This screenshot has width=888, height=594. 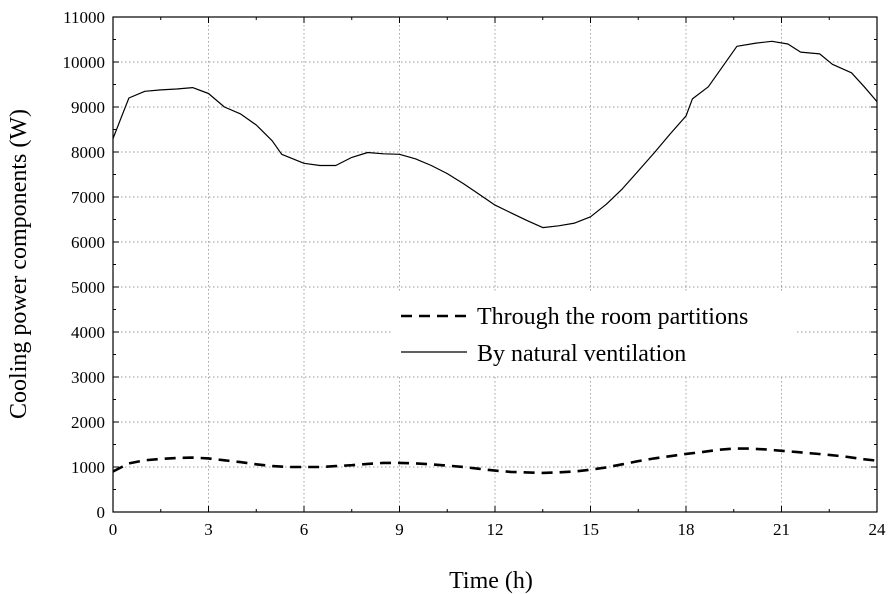 I want to click on x-tick-label: 0, so click(x=113, y=529).